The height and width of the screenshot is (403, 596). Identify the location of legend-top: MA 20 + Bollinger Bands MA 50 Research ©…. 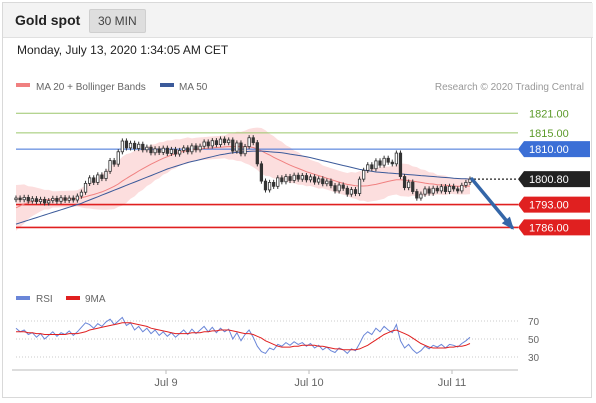
(300, 87).